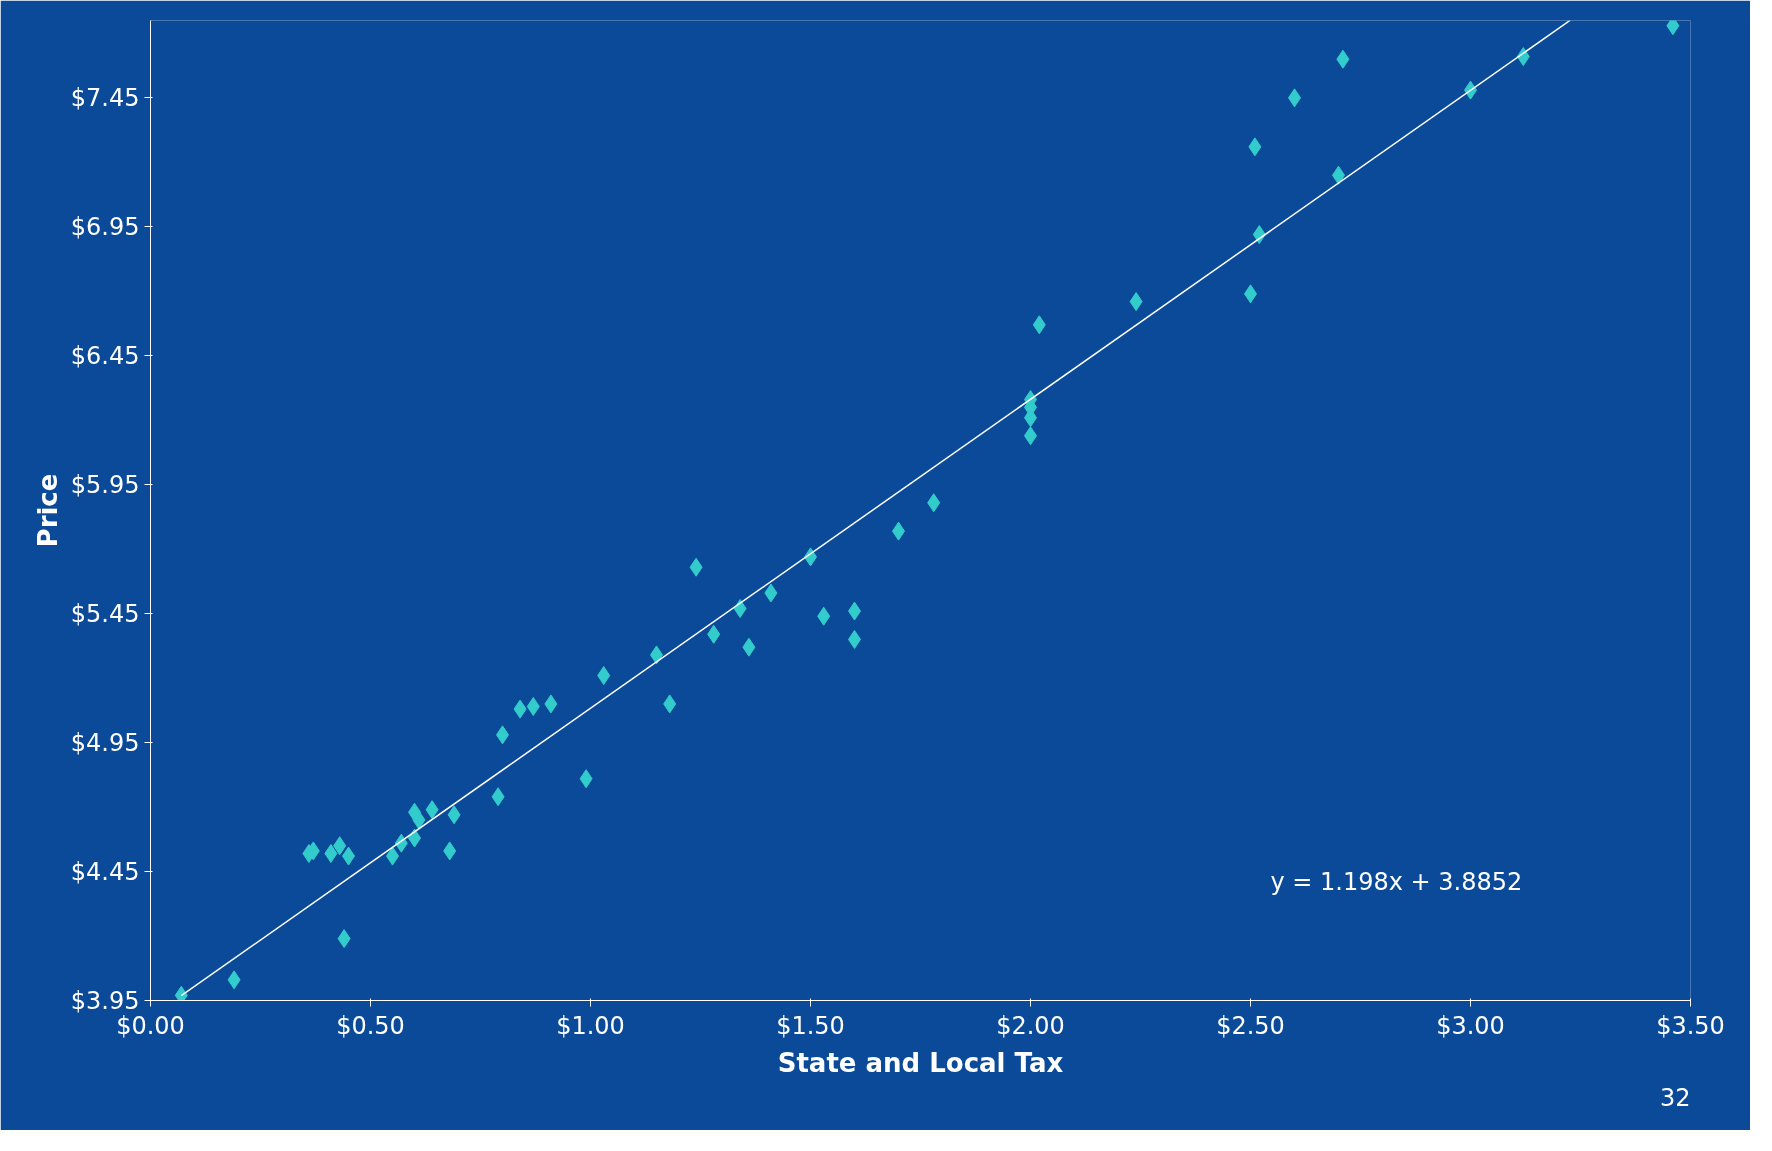  What do you see at coordinates (920, 1062) in the screenshot?
I see `x-axis-title: State and Local Tax` at bounding box center [920, 1062].